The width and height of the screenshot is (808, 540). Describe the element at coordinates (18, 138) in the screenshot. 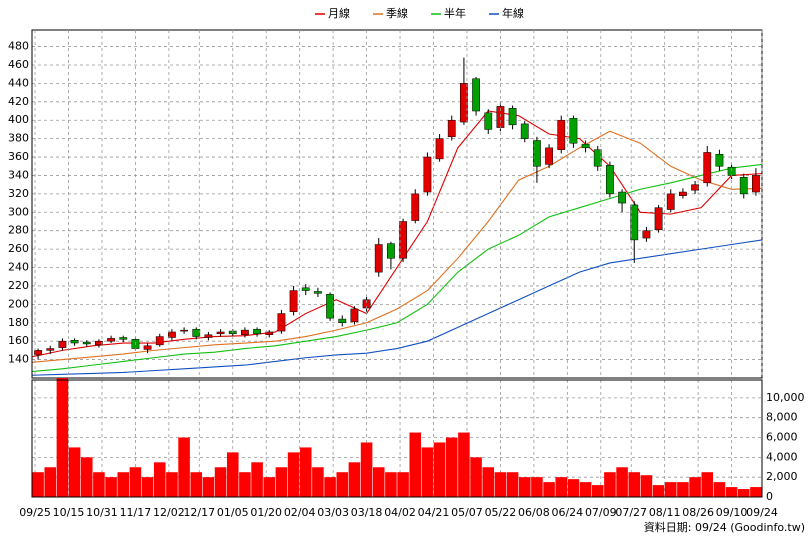

I see `y-tick-label: 380` at that location.